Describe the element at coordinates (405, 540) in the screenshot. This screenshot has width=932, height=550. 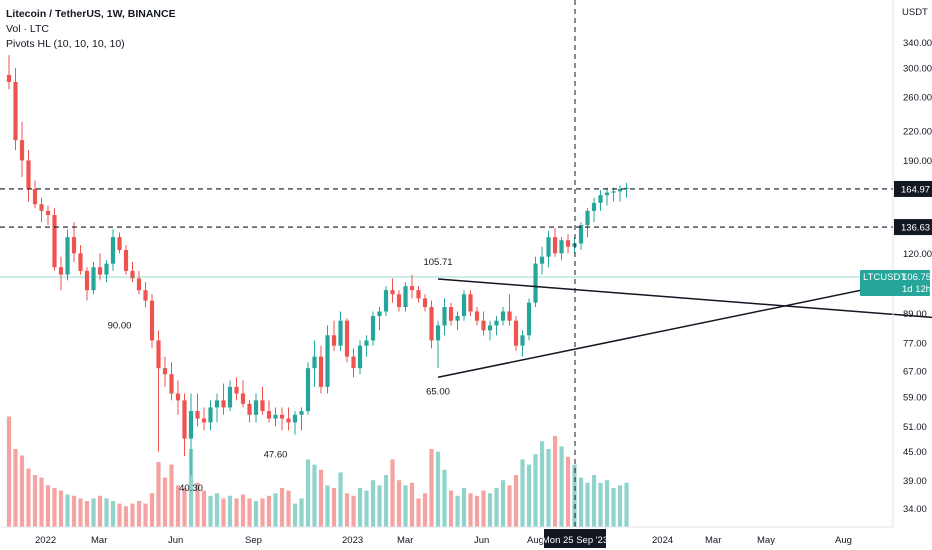
I see `time-label-mar-2023: Mar` at that location.